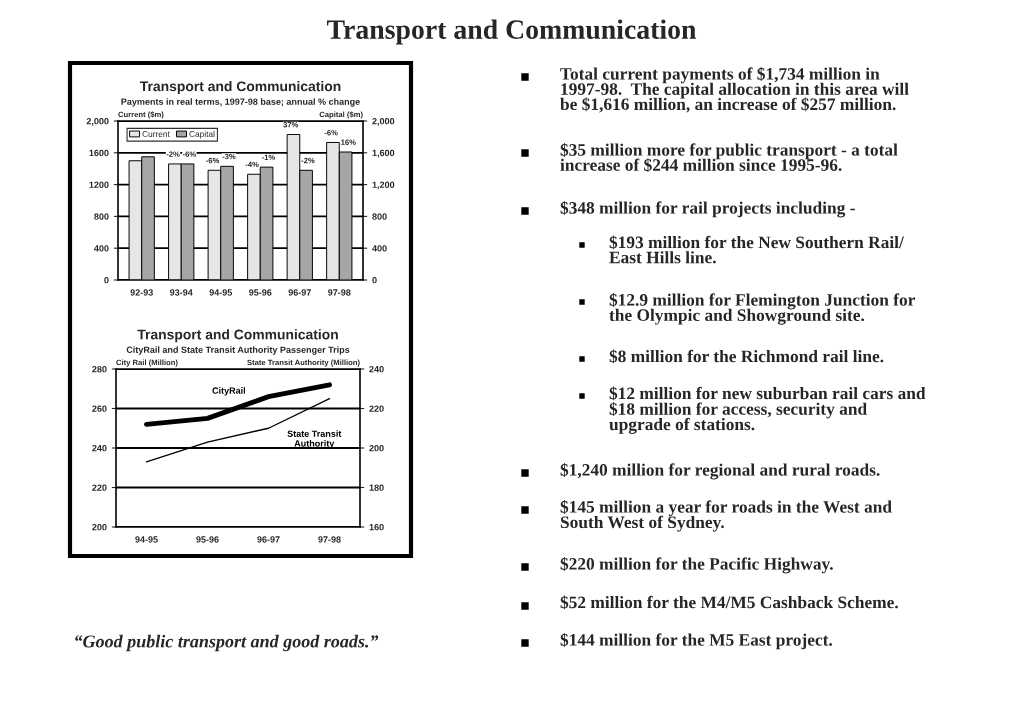 The height and width of the screenshot is (708, 1023). I want to click on y2-tick-label: 200, so click(376, 448).